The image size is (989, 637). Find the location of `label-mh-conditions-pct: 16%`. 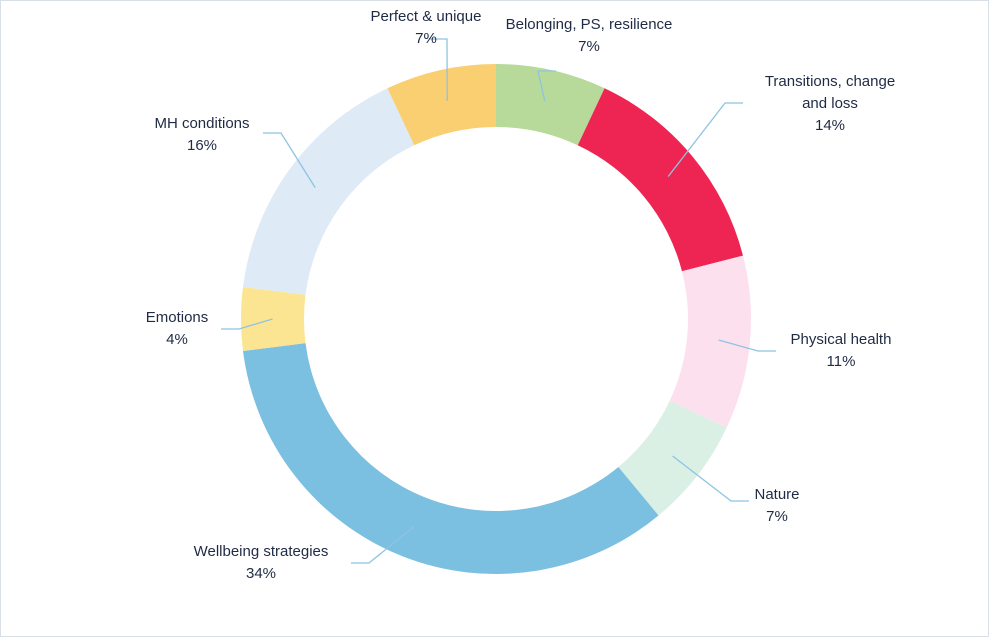

label-mh-conditions-pct: 16% is located at coordinates (202, 145).